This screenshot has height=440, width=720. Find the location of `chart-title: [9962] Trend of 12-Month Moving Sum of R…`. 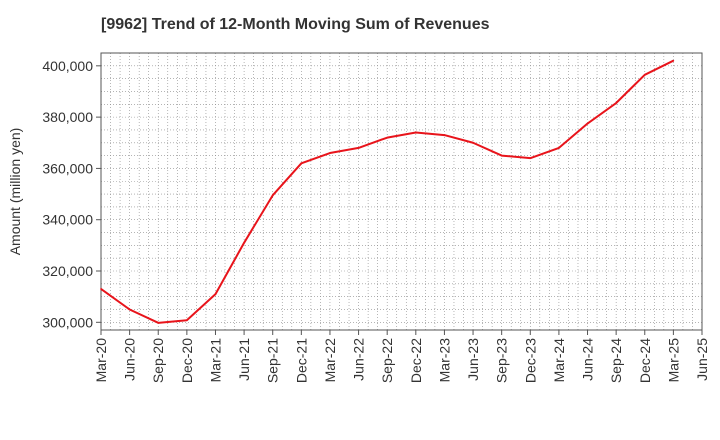

chart-title: [9962] Trend of 12-Month Moving Sum of R… is located at coordinates (295, 24).